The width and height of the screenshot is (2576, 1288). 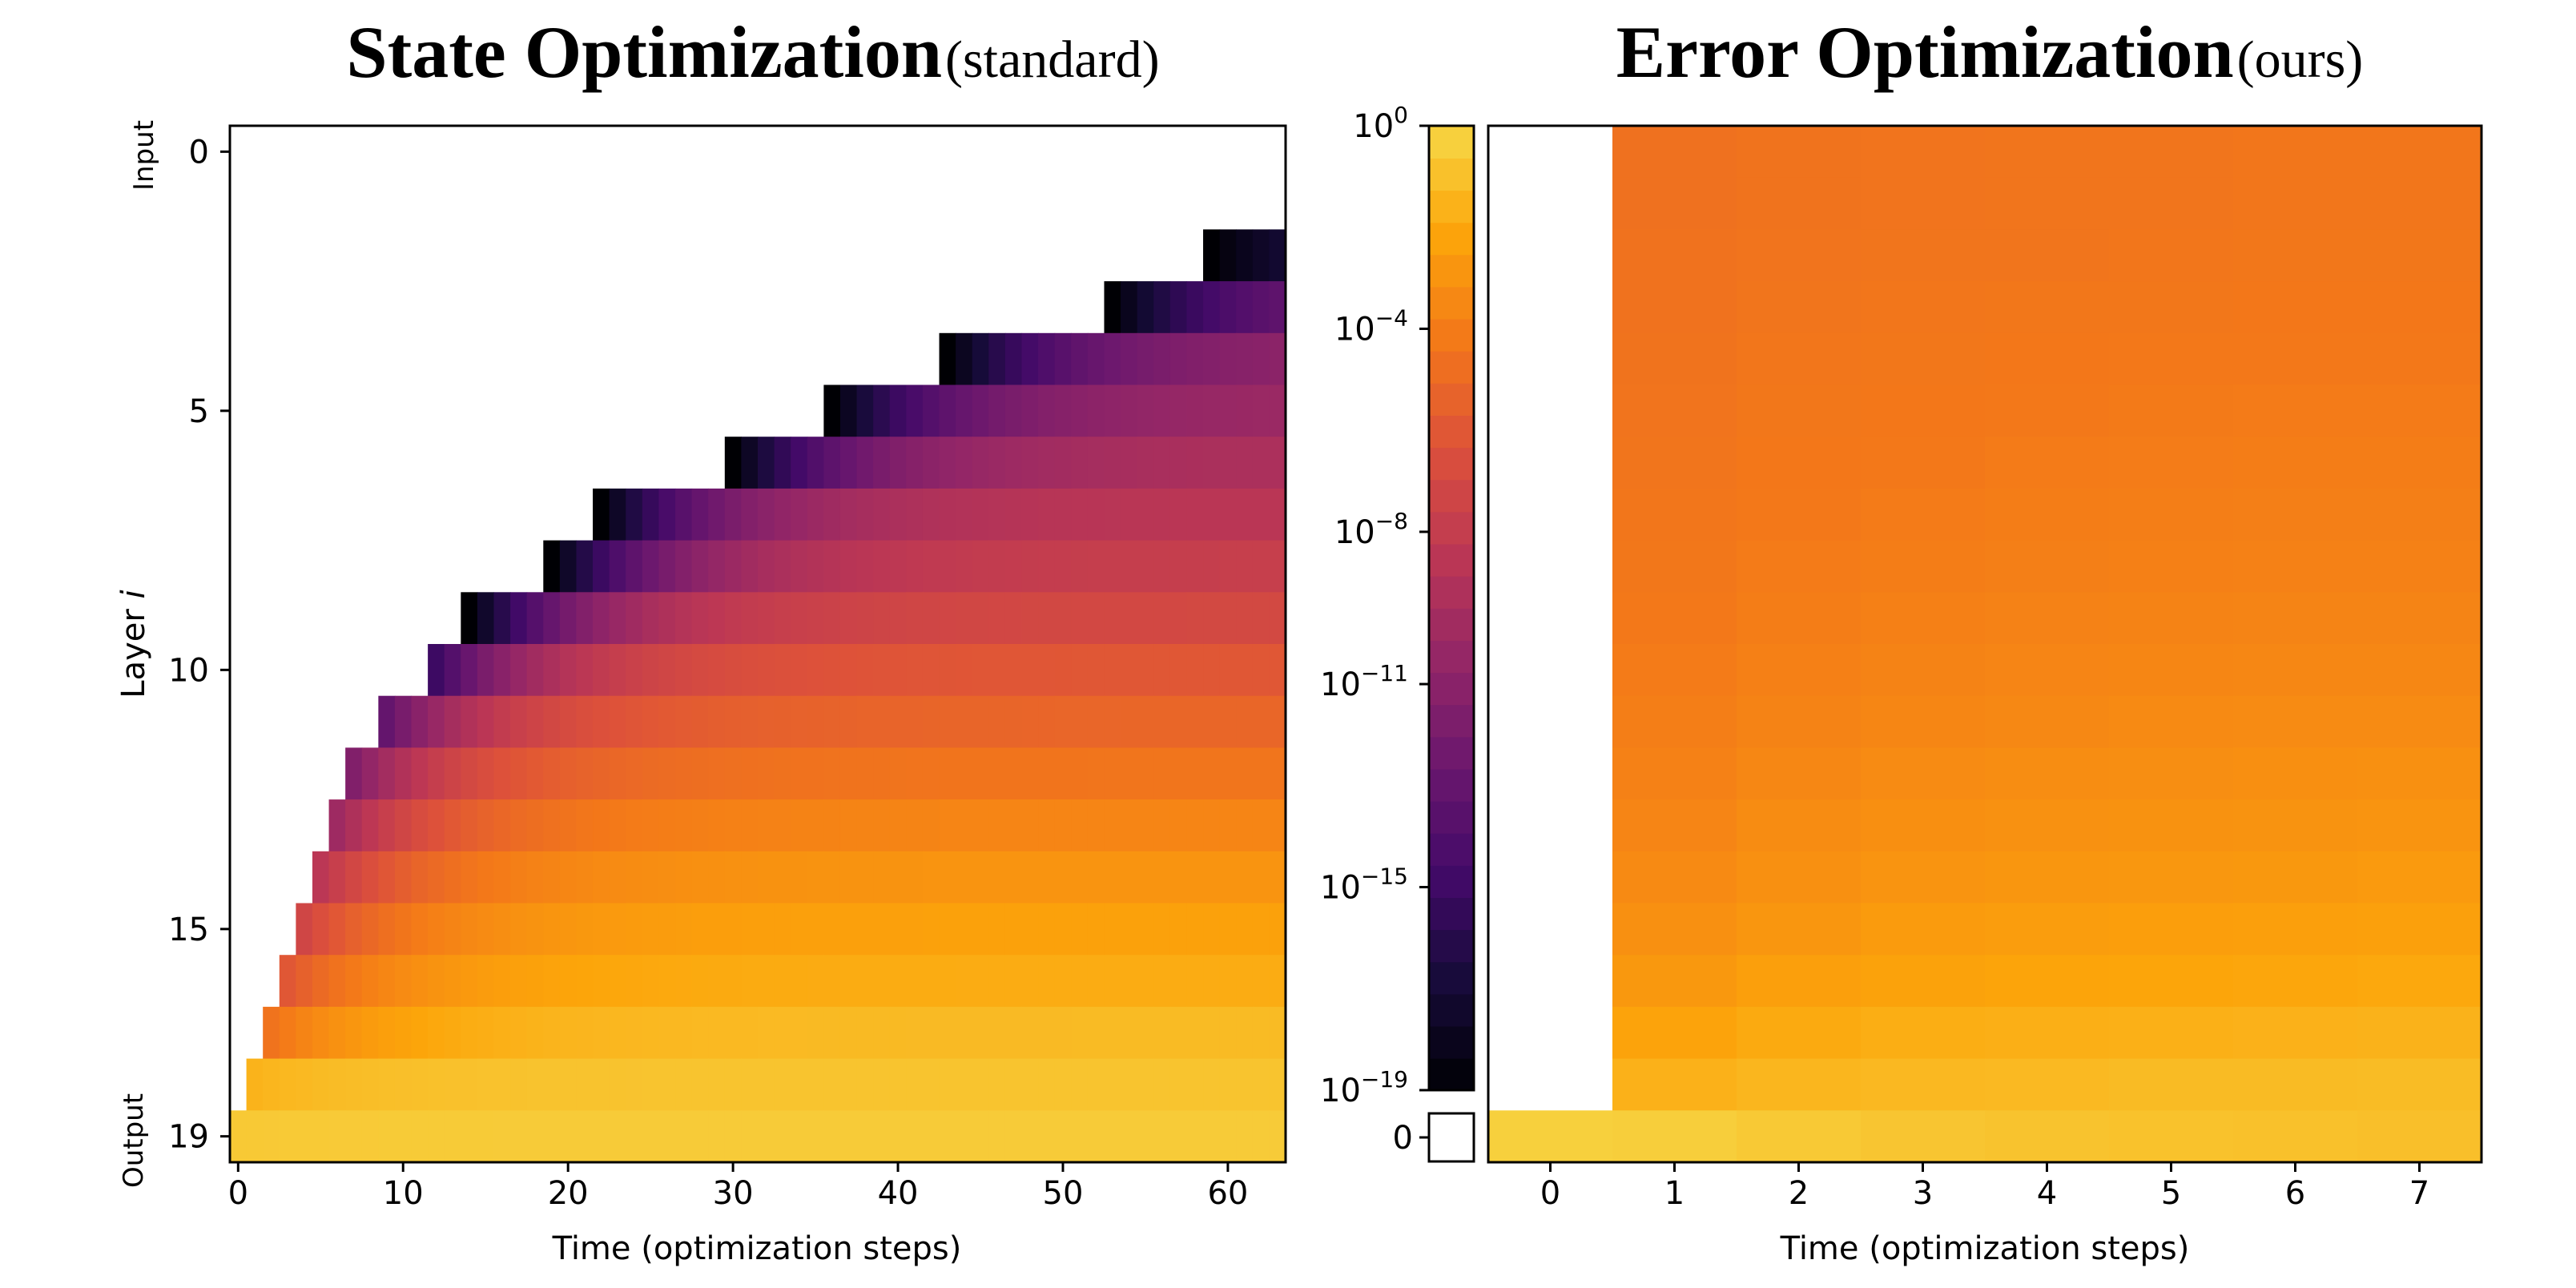 What do you see at coordinates (1451, 303) in the screenshot?
I see `colorbar-step` at bounding box center [1451, 303].